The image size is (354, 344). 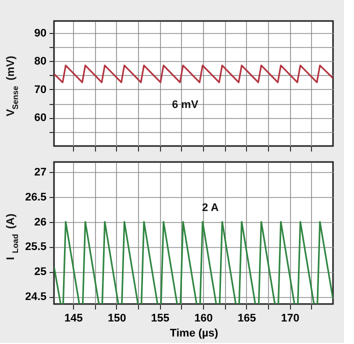 What do you see at coordinates (40, 222) in the screenshot?
I see `y-tick-label: 26` at bounding box center [40, 222].